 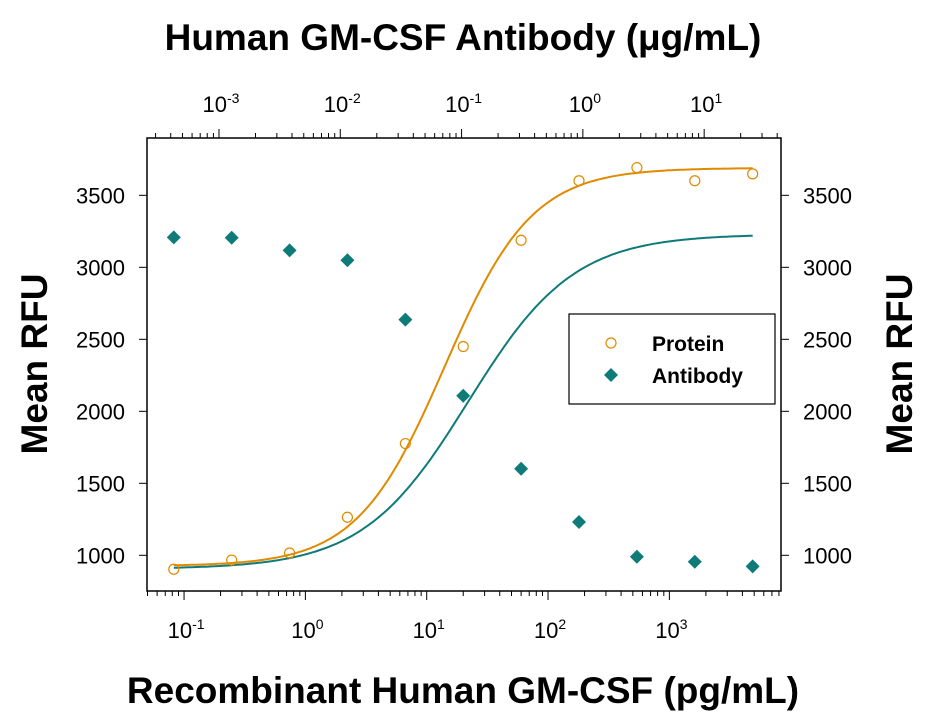 I want to click on y-tick-label-right: 2500, so click(x=827, y=339).